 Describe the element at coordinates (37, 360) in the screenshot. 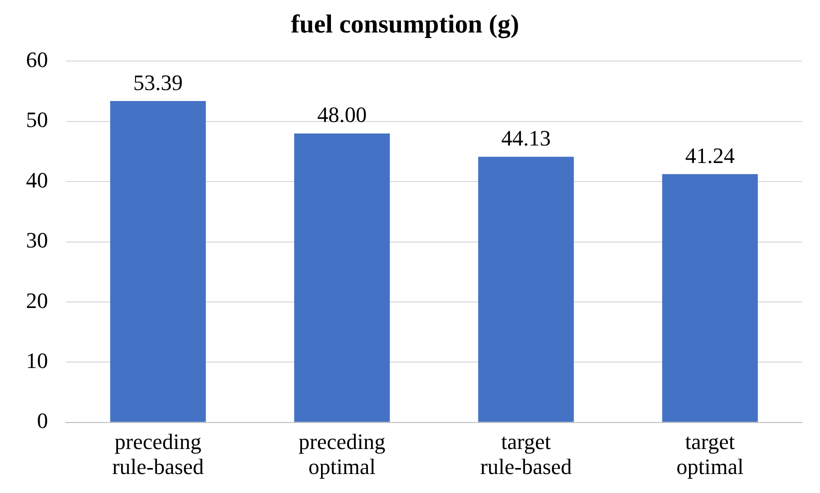

I see `y-tick-label: 10` at that location.